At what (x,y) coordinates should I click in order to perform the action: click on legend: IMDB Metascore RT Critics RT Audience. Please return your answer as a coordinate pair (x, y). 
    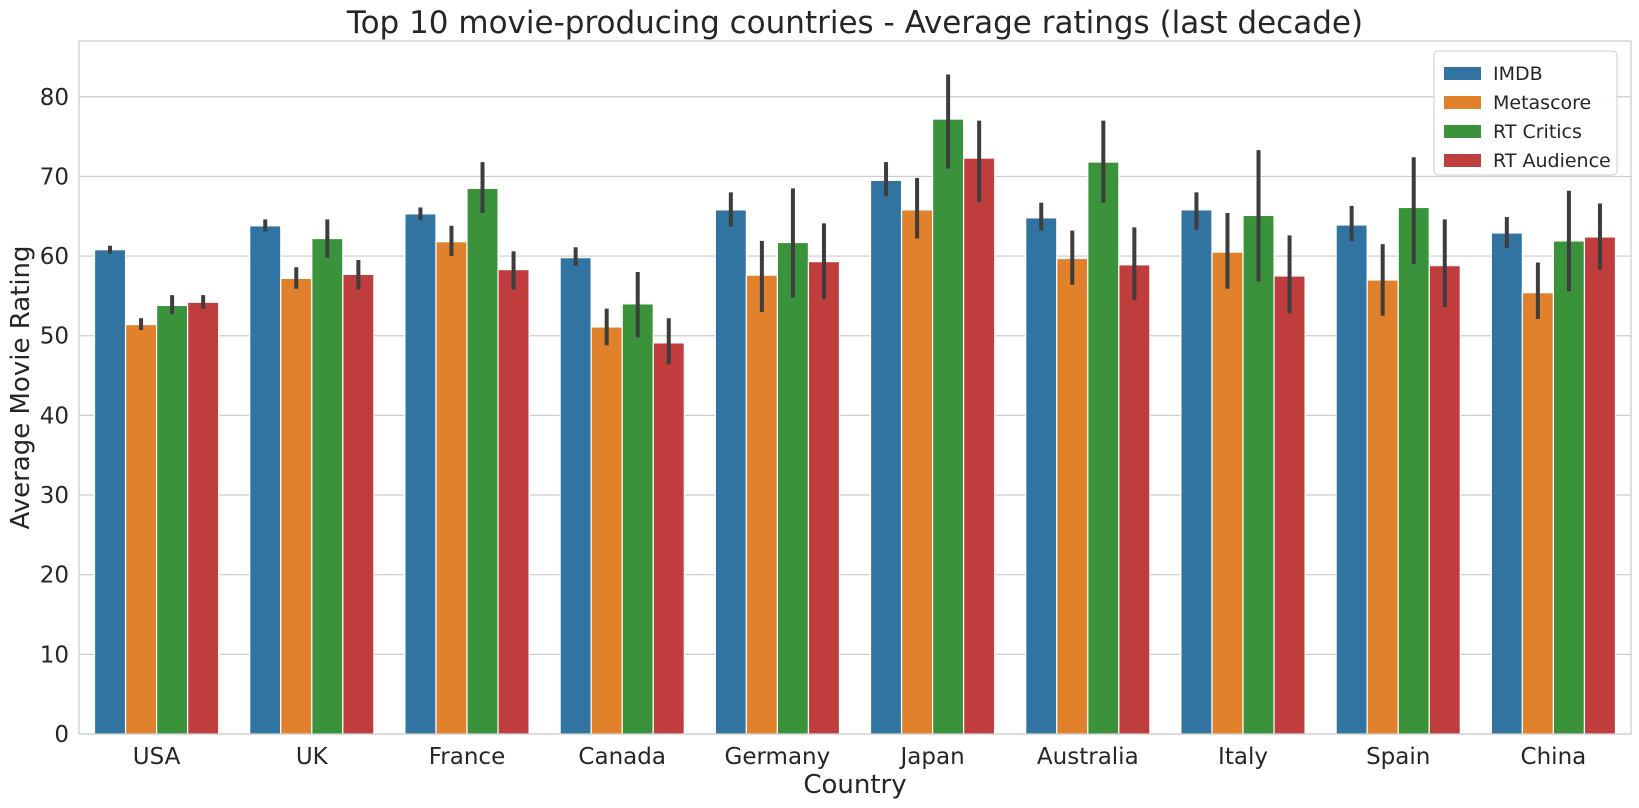
    Looking at the image, I should click on (1525, 113).